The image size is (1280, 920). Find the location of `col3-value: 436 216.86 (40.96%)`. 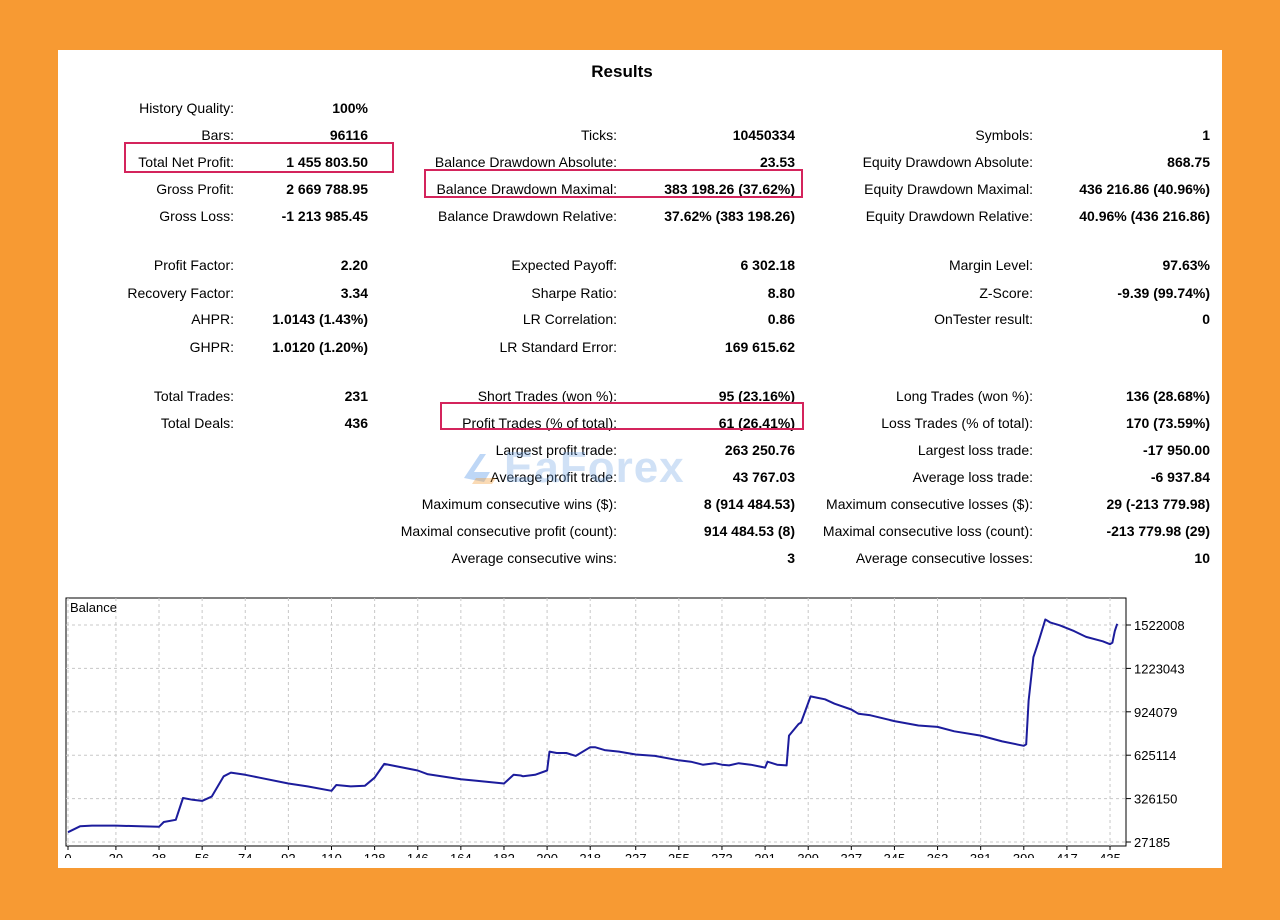

col3-value: 436 216.86 (40.96%) is located at coordinates (1144, 189).